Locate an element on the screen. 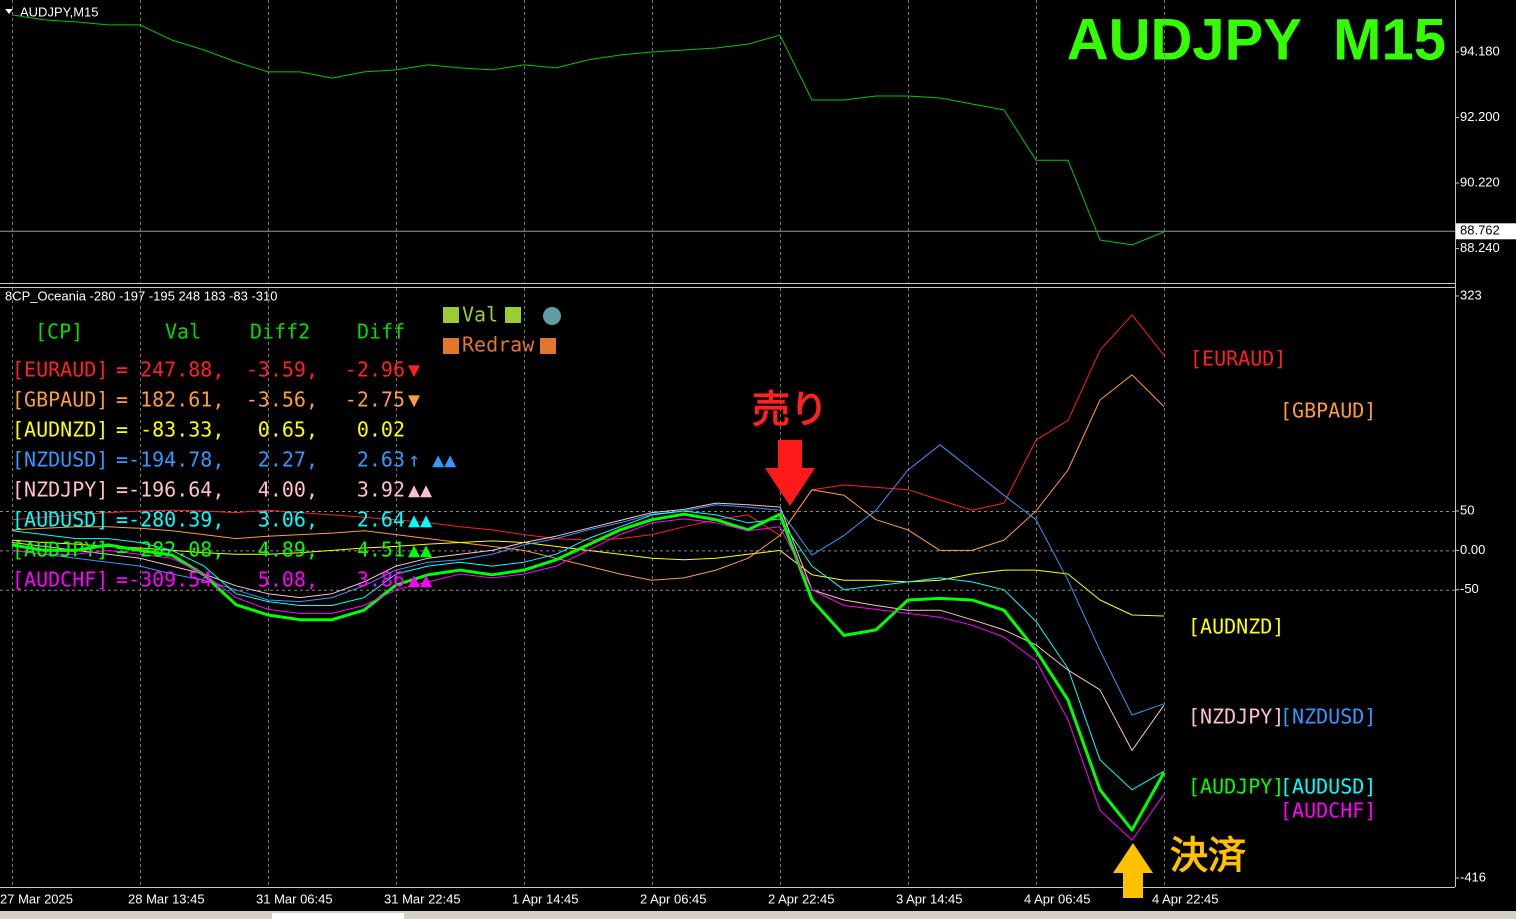  price-label: 88.762 is located at coordinates (1480, 230).